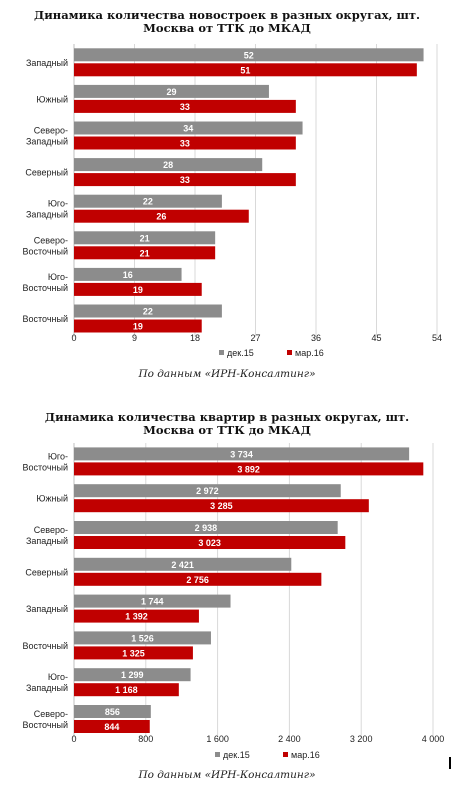 This screenshot has height=787, width=454. Describe the element at coordinates (240, 353) in the screenshot. I see `legend-label: дек.15` at that location.